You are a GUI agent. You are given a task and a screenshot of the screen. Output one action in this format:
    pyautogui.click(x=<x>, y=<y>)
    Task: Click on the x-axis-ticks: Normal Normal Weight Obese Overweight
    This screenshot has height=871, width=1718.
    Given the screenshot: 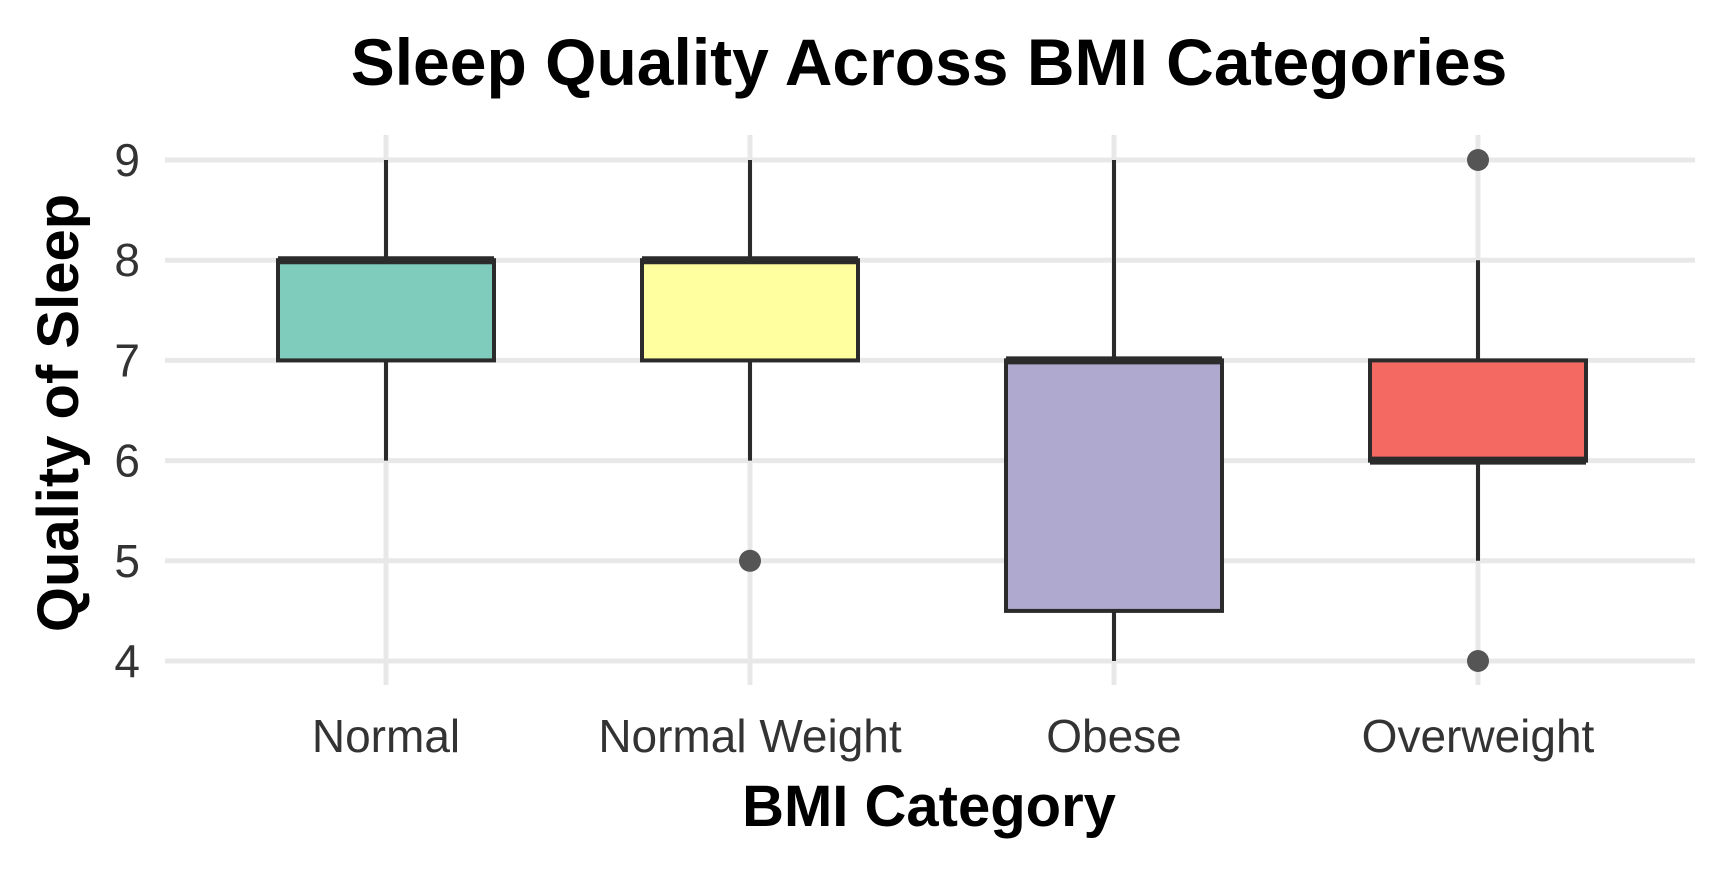 What is the action you would take?
    pyautogui.click(x=953, y=736)
    